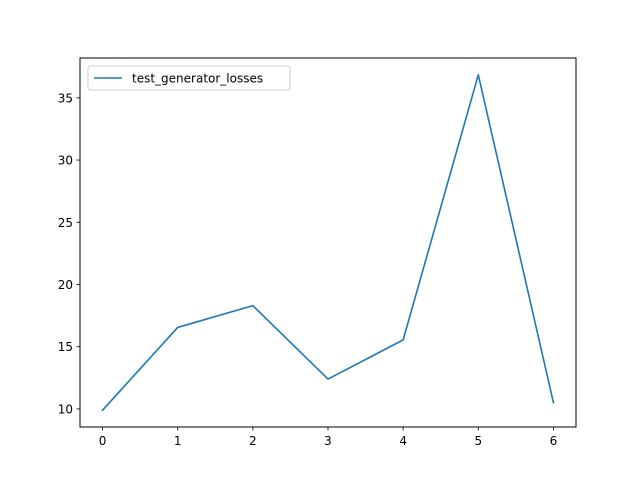 This screenshot has width=640, height=480. What do you see at coordinates (103, 441) in the screenshot?
I see `x-tick-label: 0` at bounding box center [103, 441].